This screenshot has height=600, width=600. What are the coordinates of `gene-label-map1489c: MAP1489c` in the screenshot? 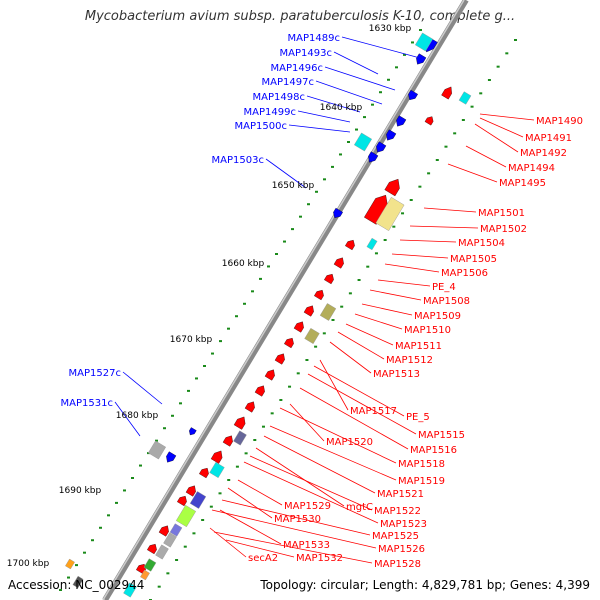 It's located at (314, 38).